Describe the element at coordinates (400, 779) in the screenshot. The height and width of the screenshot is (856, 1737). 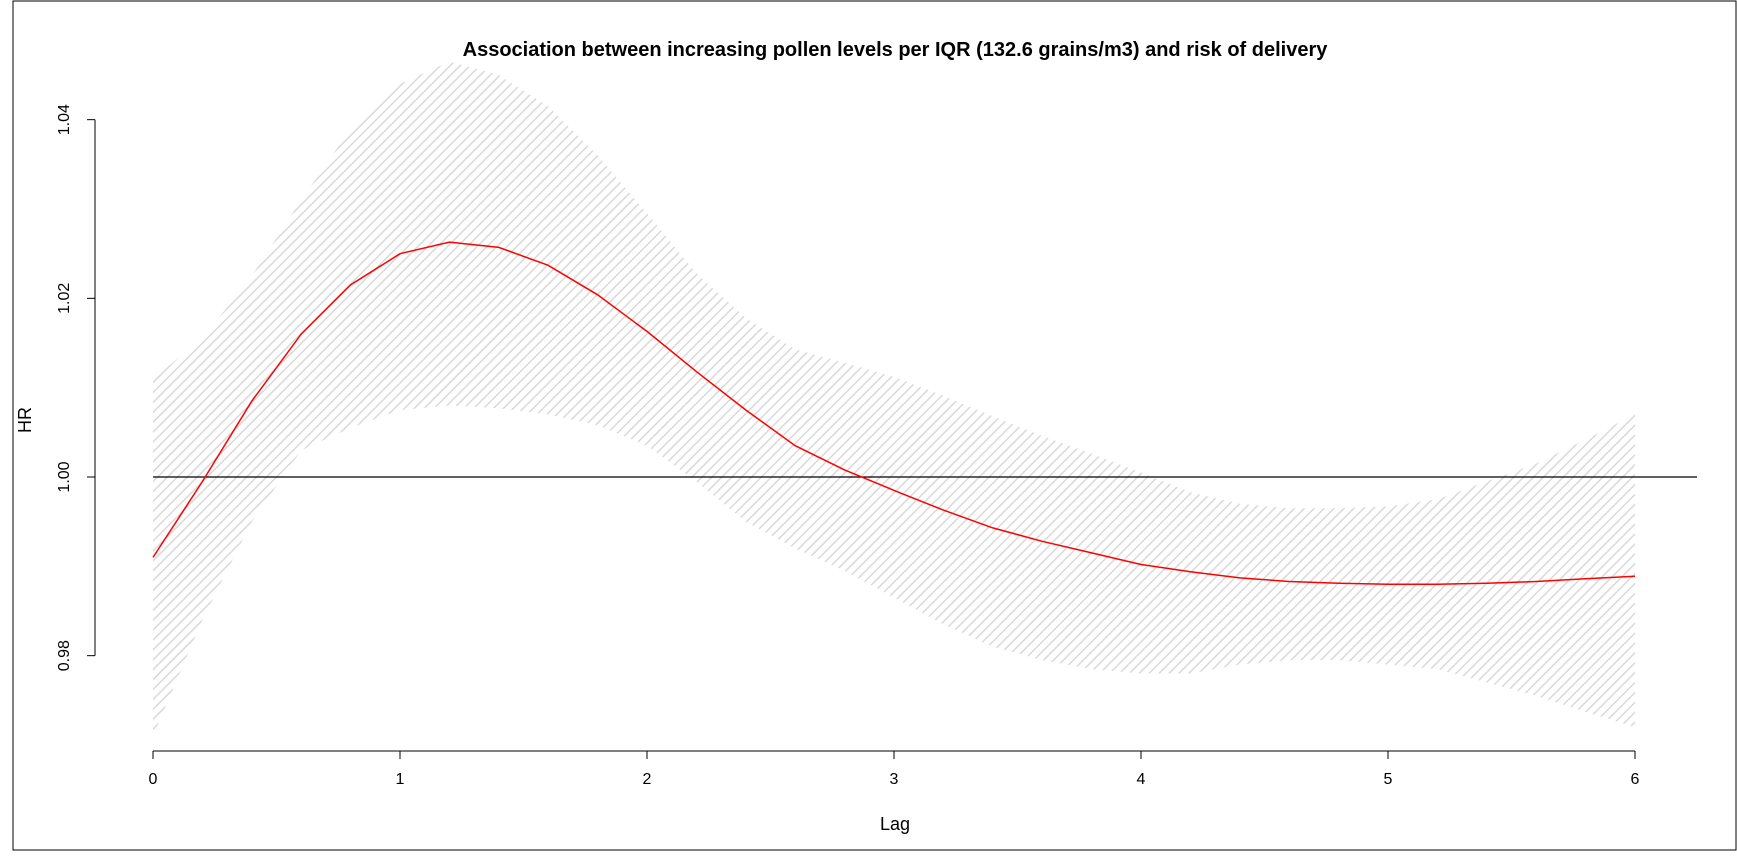
I see `x-tick-label: 1` at that location.